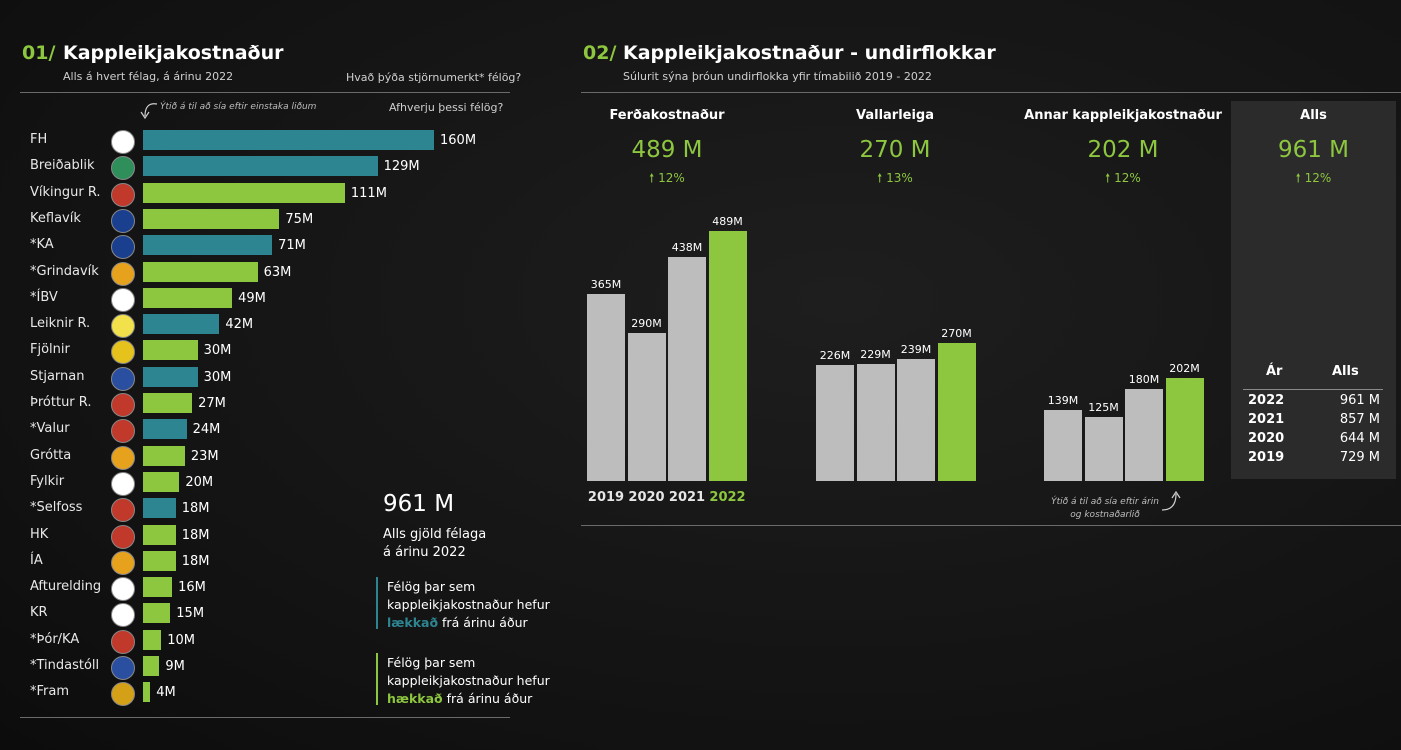 The height and width of the screenshot is (750, 1401). I want to click on card-other: Annar kappleikjakostnaður 202 M 🠕 12%, so click(1123, 149).